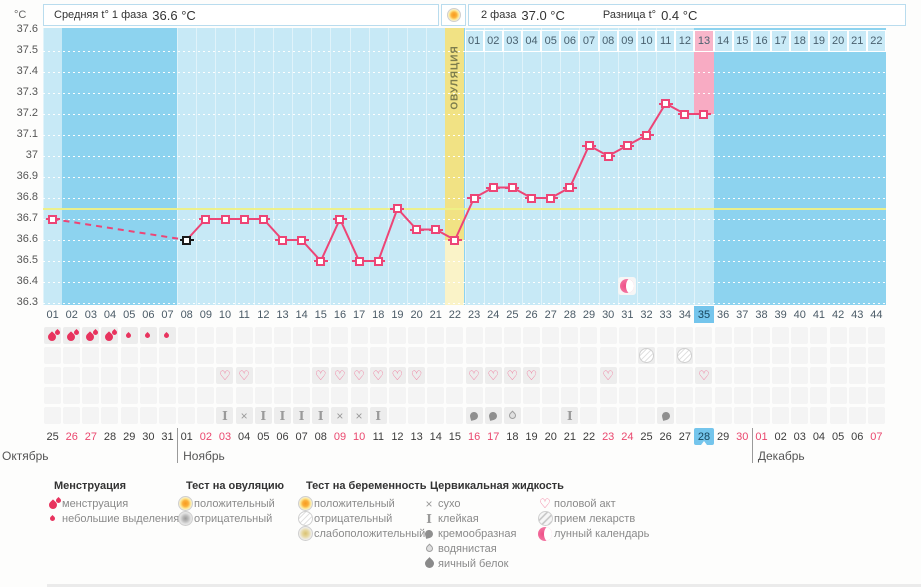 Image resolution: width=921 pixels, height=587 pixels. What do you see at coordinates (378, 436) in the screenshot?
I see `calendar-date: 11` at bounding box center [378, 436].